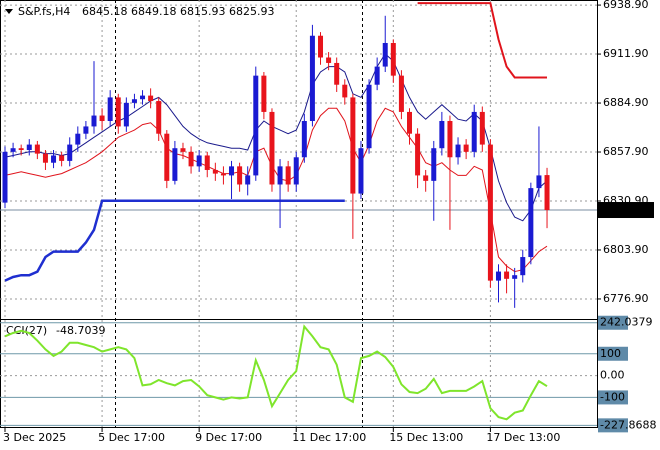  I want to click on x-tick-label: 17 Dec 13:00, so click(523, 437).